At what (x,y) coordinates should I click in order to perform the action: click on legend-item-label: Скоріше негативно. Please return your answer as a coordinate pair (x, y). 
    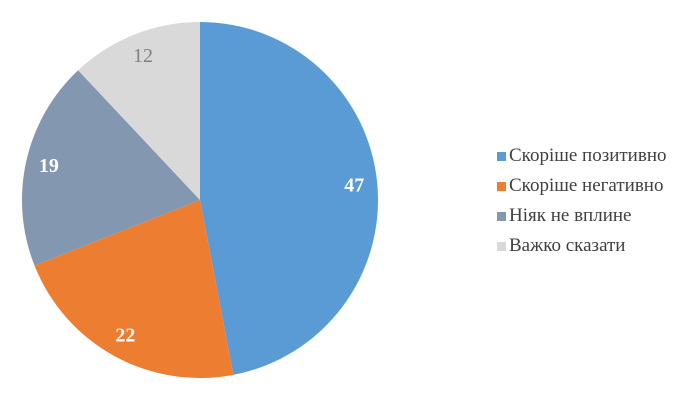
    Looking at the image, I should click on (586, 185).